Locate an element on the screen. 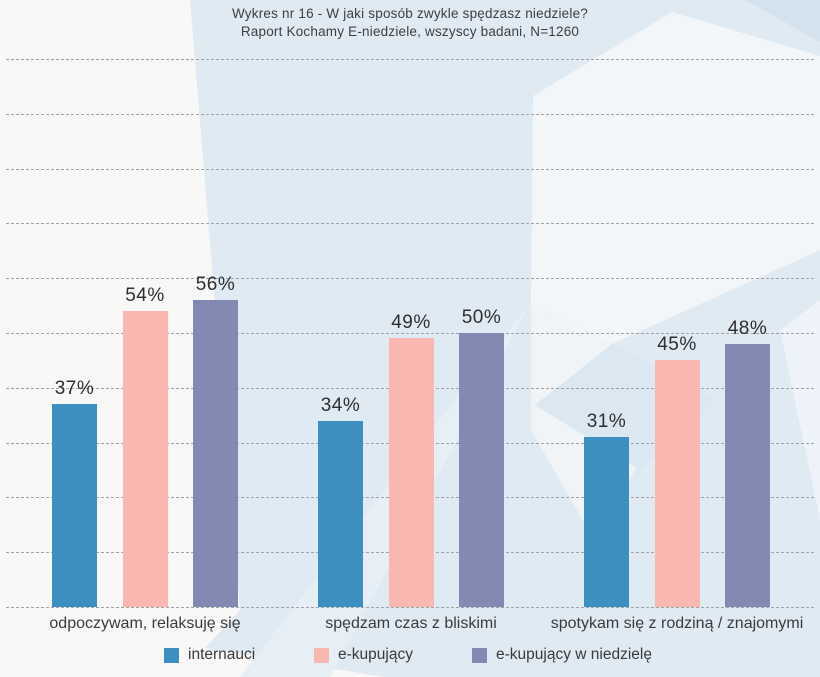 The image size is (820, 677). category-label-2: spędzam czas z bliskimi is located at coordinates (411, 623).